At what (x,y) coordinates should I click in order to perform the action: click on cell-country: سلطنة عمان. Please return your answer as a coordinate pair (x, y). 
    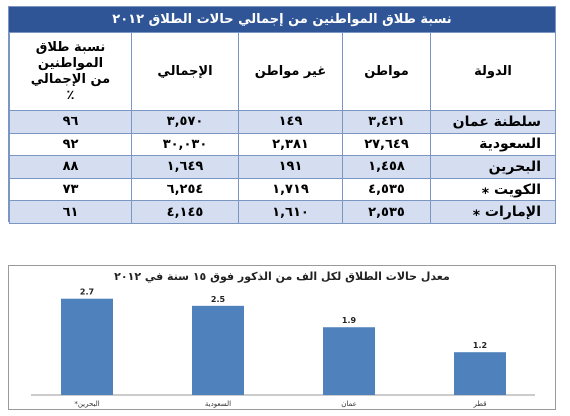
    Looking at the image, I should click on (493, 122).